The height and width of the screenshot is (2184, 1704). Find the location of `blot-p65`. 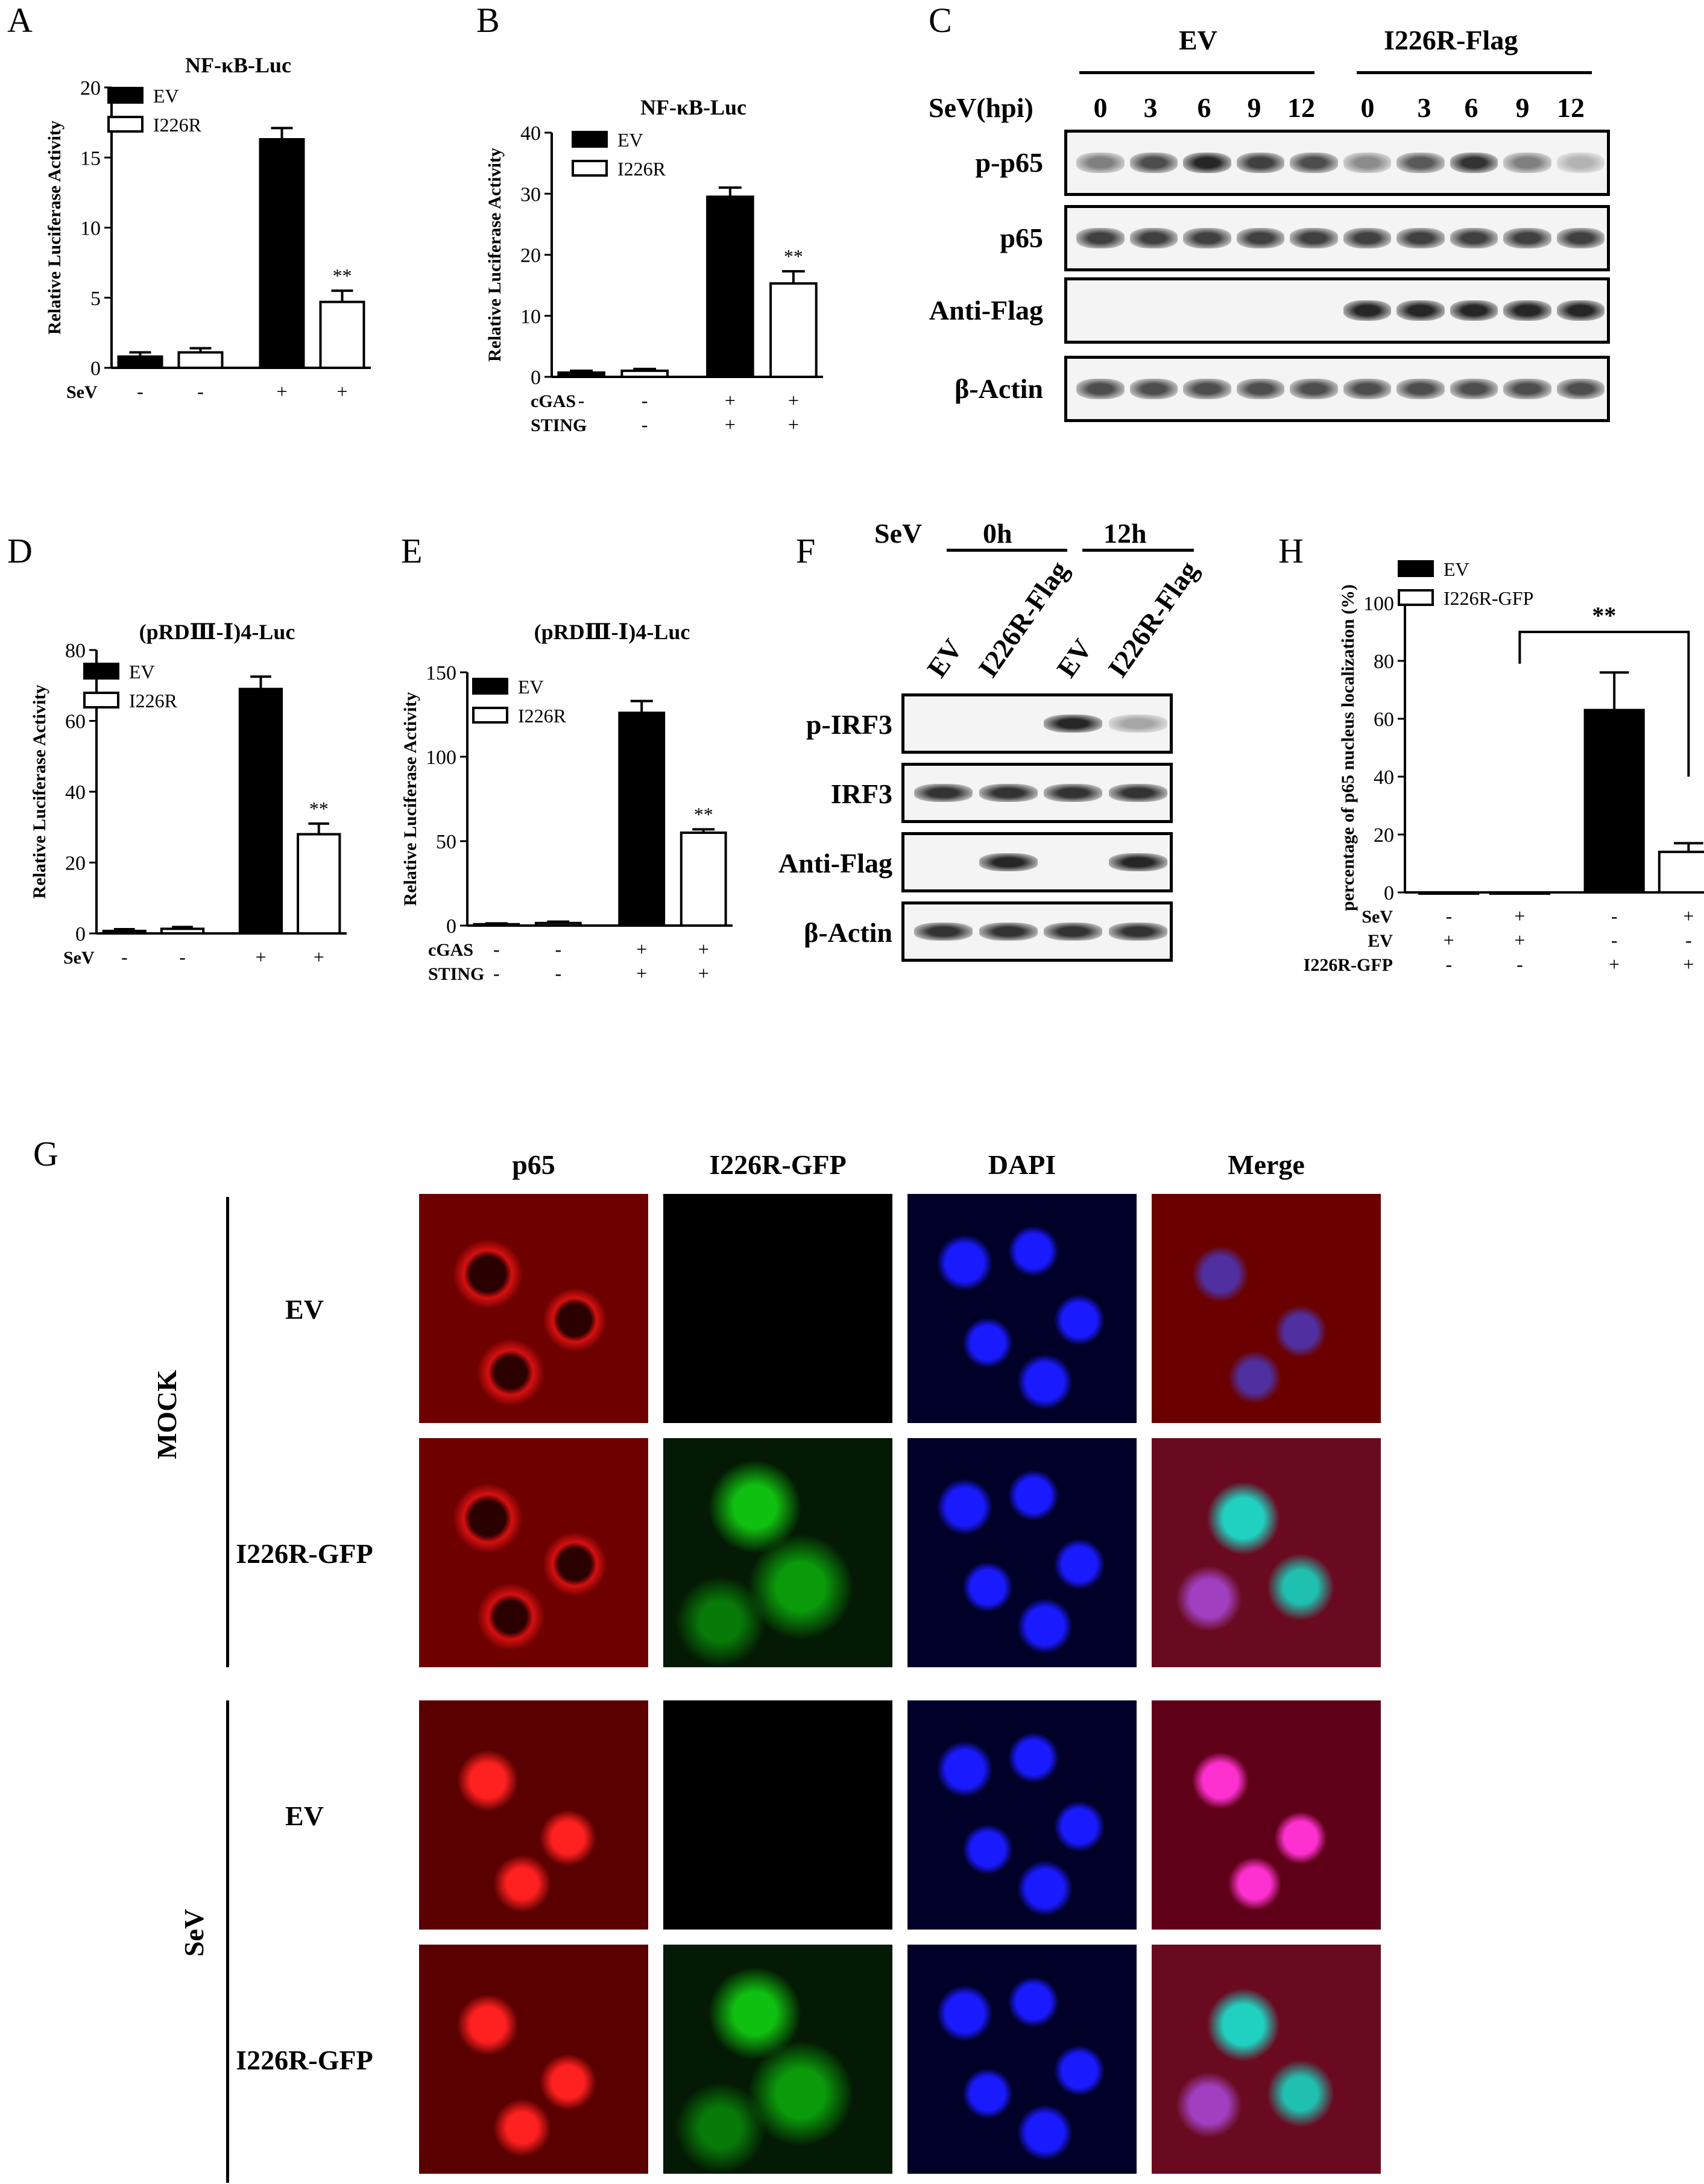

blot-p65 is located at coordinates (1337, 238).